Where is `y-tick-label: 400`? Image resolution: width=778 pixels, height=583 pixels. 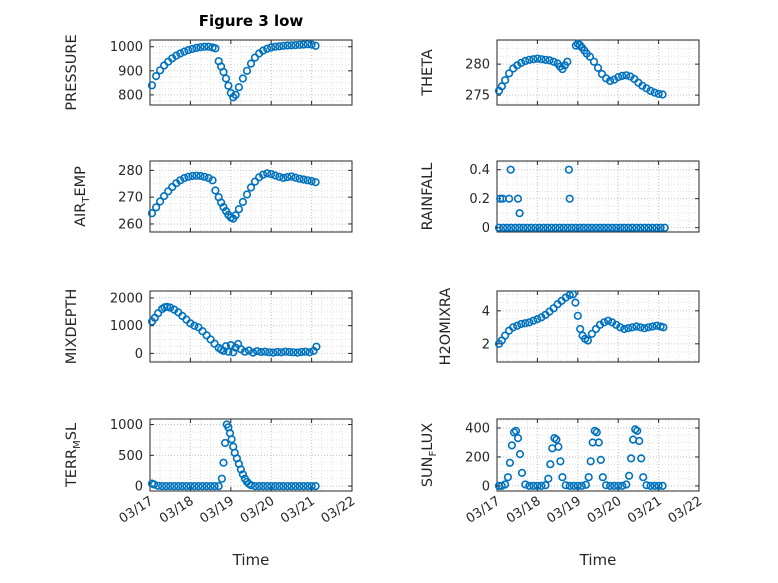 y-tick-label: 400 is located at coordinates (477, 428).